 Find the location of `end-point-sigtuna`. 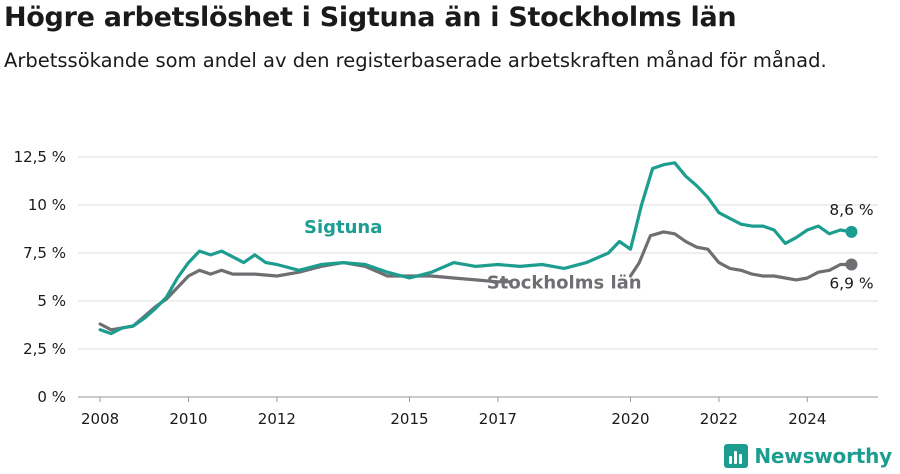

end-point-sigtuna is located at coordinates (851, 231).